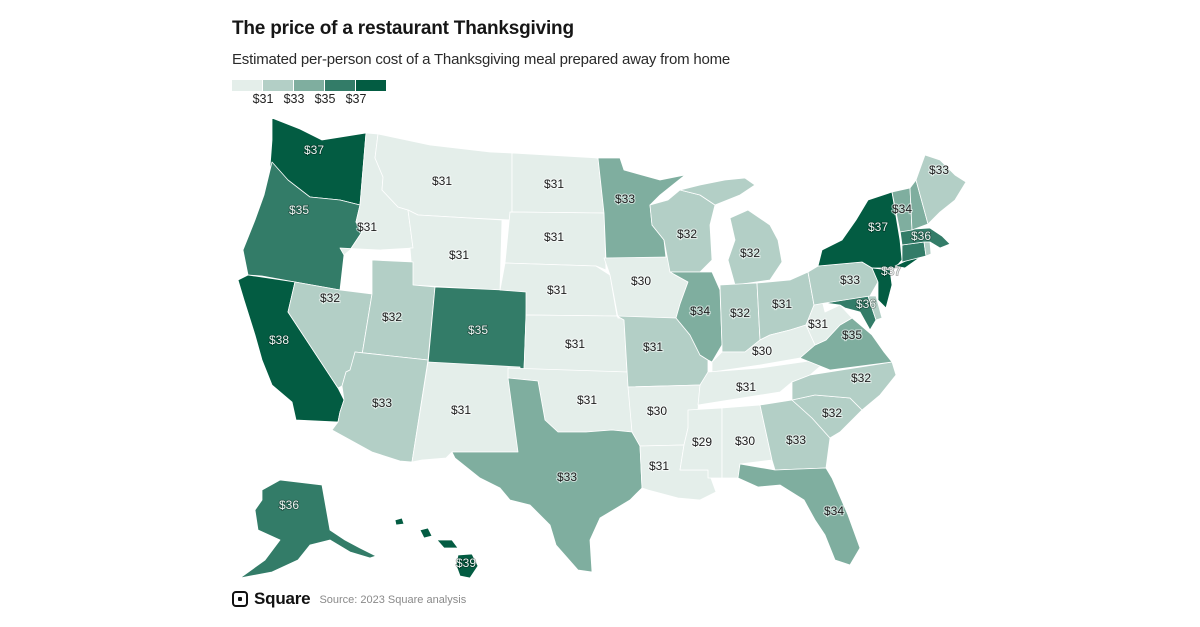 This screenshot has width=1200, height=627. What do you see at coordinates (625, 199) in the screenshot?
I see `label-MN: $33` at bounding box center [625, 199].